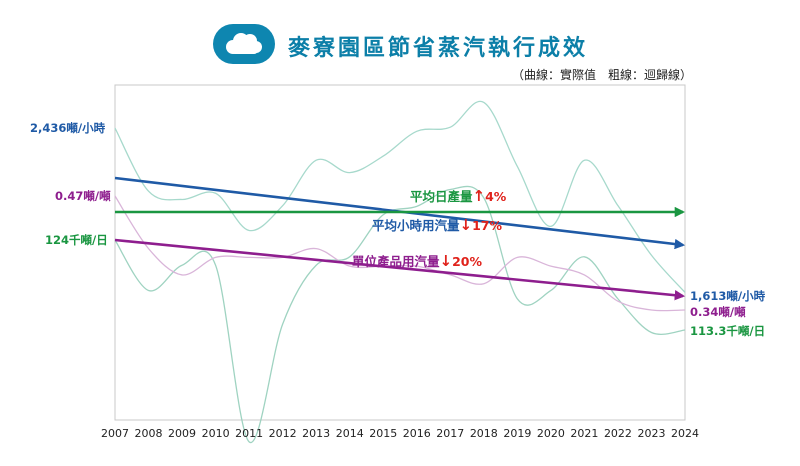  I want to click on x-tick-label: 2011, so click(249, 433).